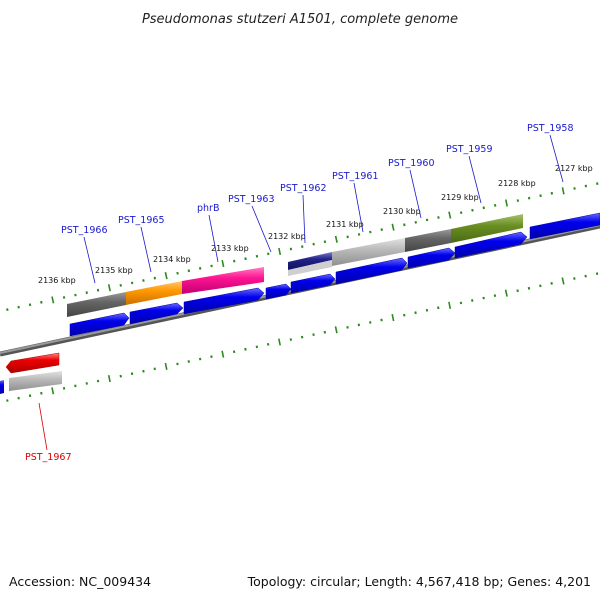  Describe the element at coordinates (114, 270) in the screenshot. I see `scale-label: 2135 kbp` at that location.